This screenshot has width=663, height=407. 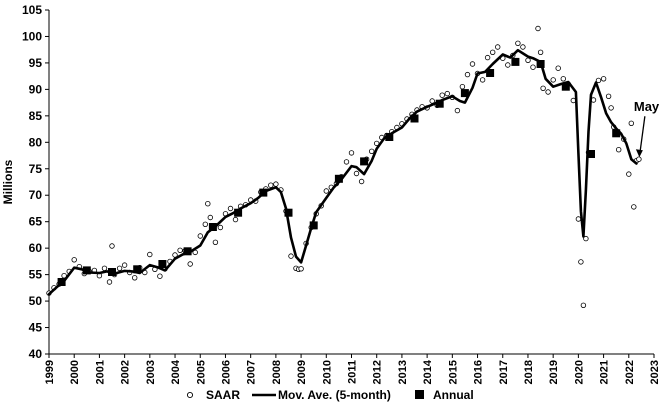 I want to click on y-tick-label: 40, so click(x=36, y=354).